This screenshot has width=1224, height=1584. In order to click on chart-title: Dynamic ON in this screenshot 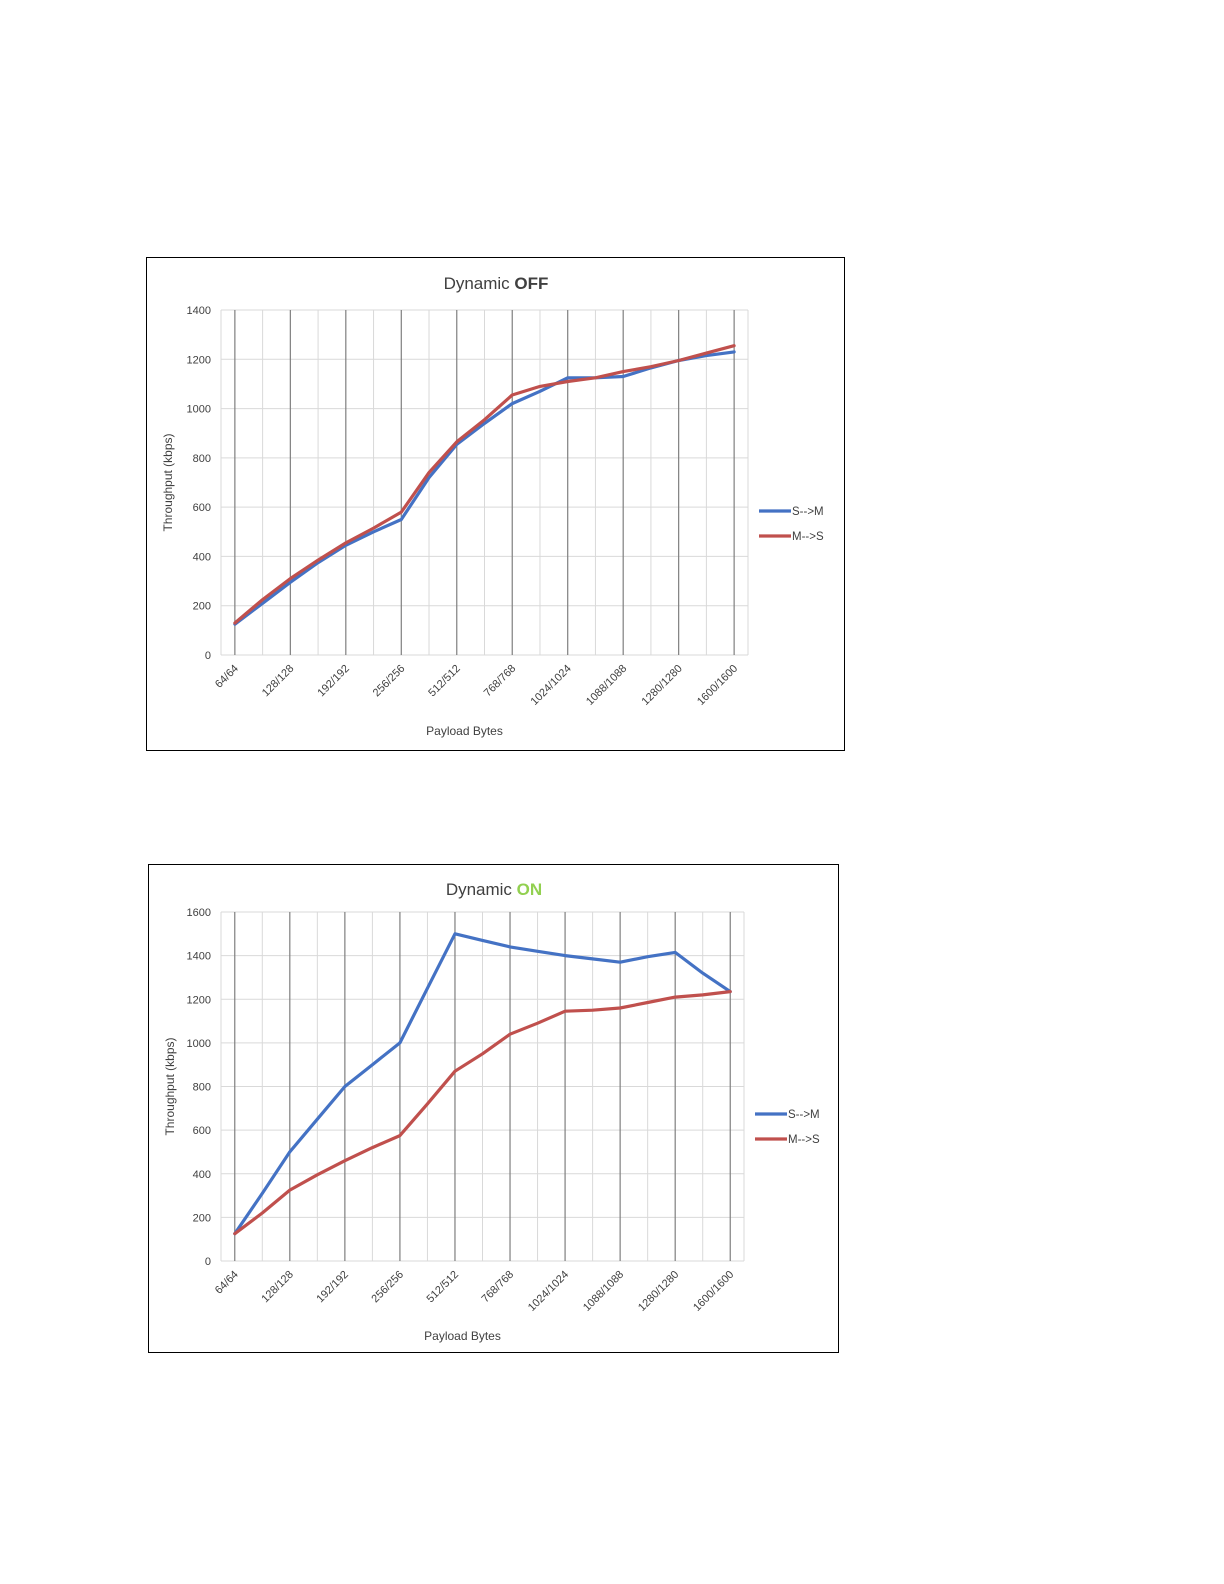, I will do `click(494, 889)`.